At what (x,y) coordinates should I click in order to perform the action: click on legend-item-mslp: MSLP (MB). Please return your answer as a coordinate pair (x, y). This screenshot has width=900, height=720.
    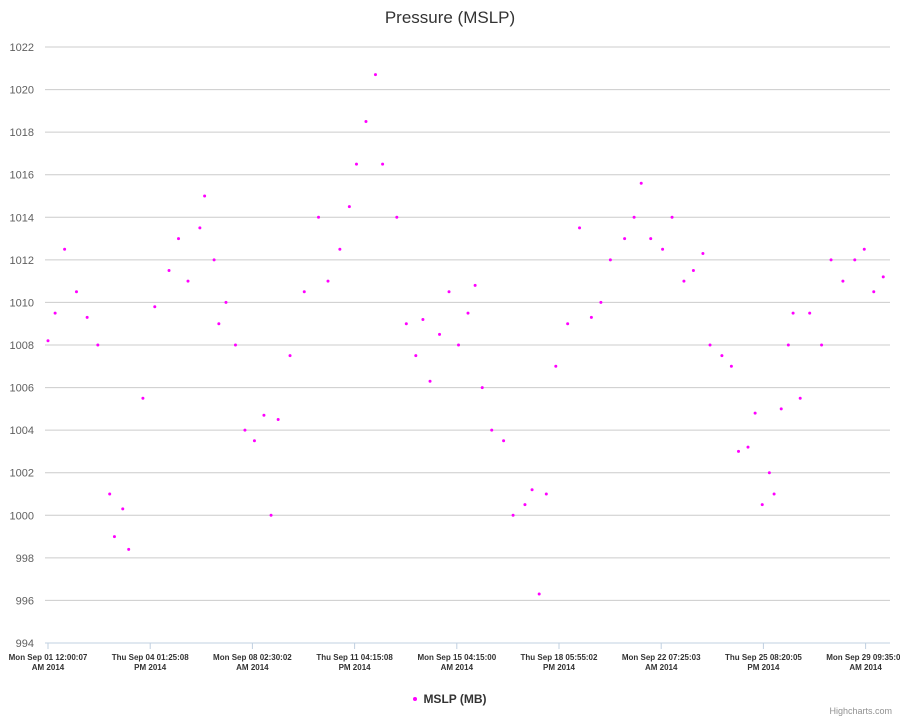
    Looking at the image, I should click on (450, 699).